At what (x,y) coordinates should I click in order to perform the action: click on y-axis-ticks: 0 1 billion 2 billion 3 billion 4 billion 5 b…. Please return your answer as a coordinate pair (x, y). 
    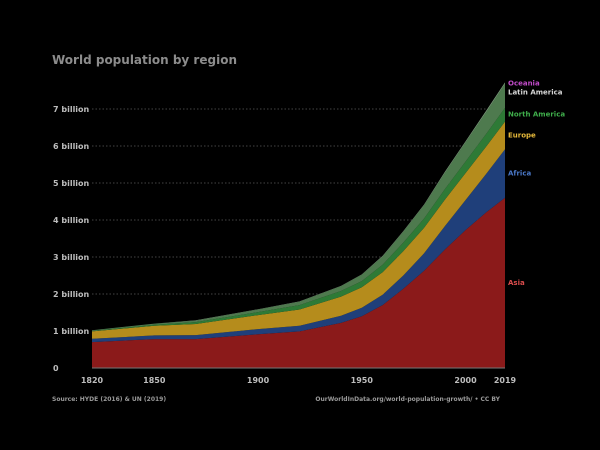
    Looking at the image, I should click on (71, 239).